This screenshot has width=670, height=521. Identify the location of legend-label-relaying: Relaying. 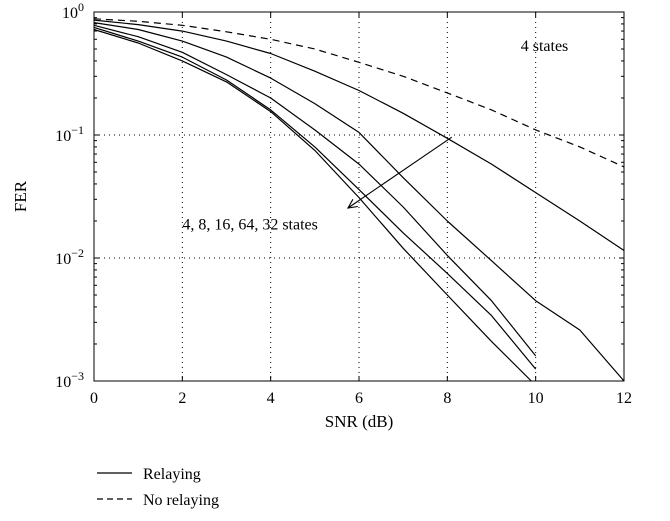
(172, 474).